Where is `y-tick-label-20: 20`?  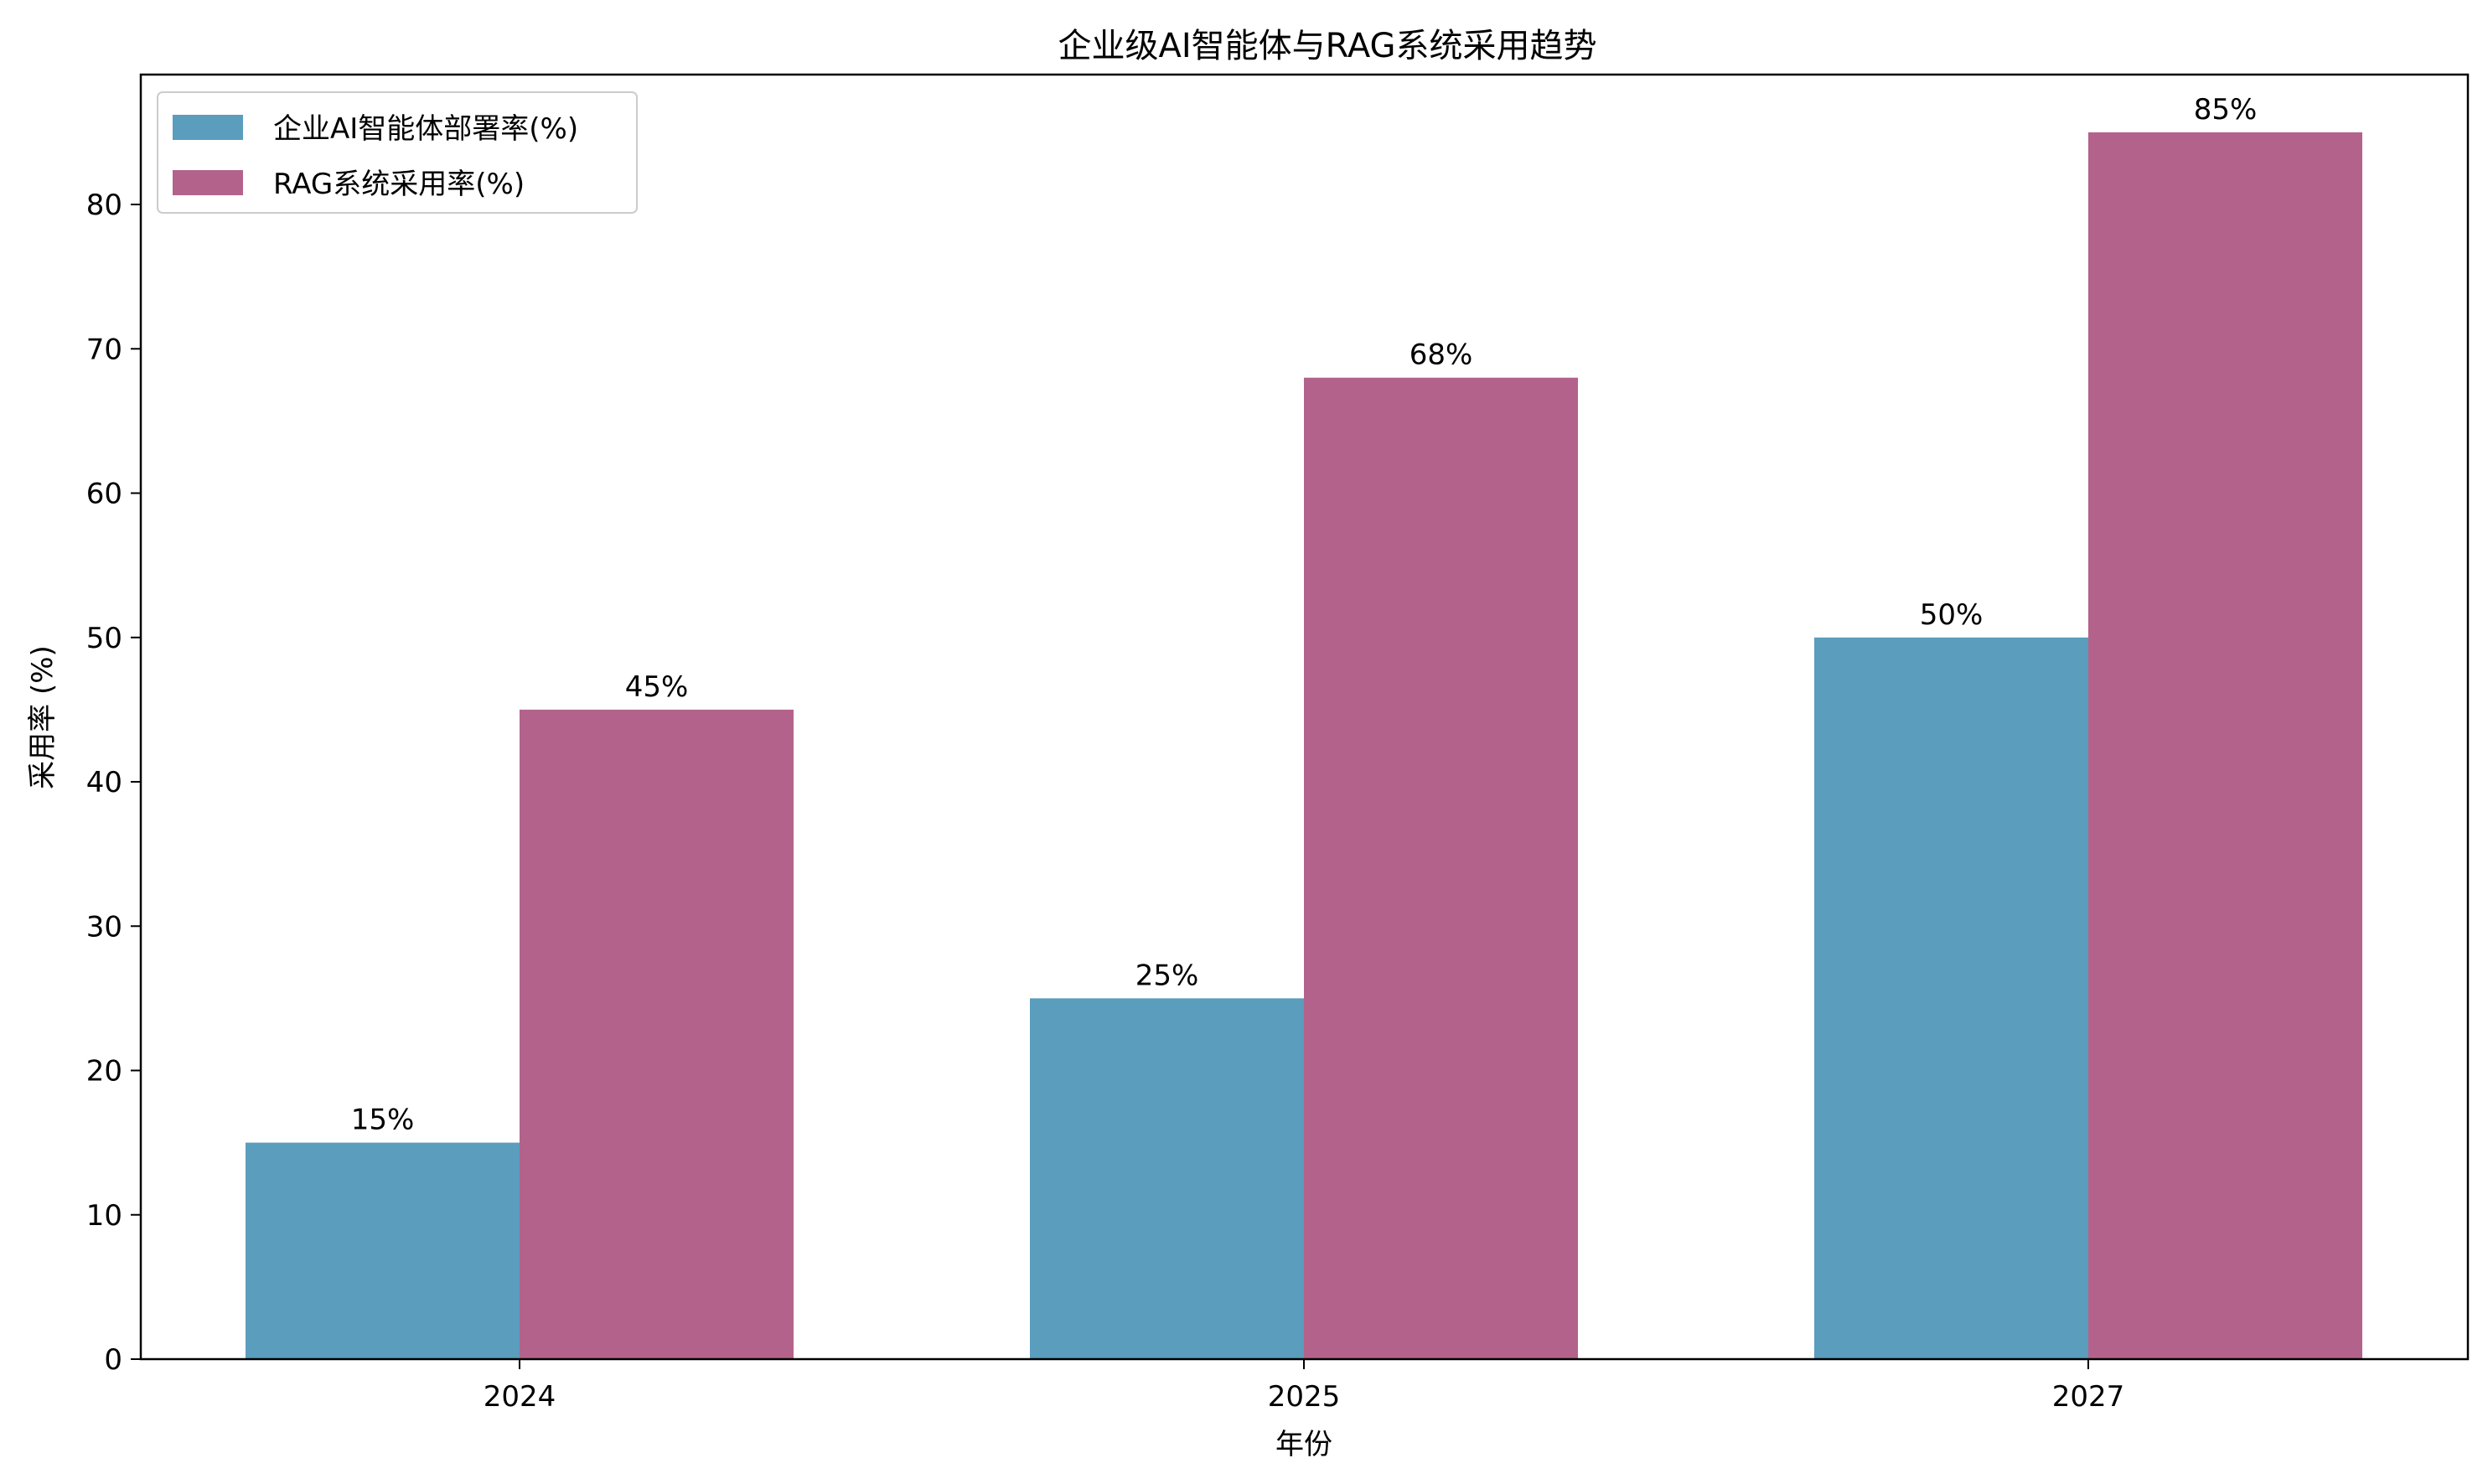
y-tick-label-20: 20 is located at coordinates (104, 1071).